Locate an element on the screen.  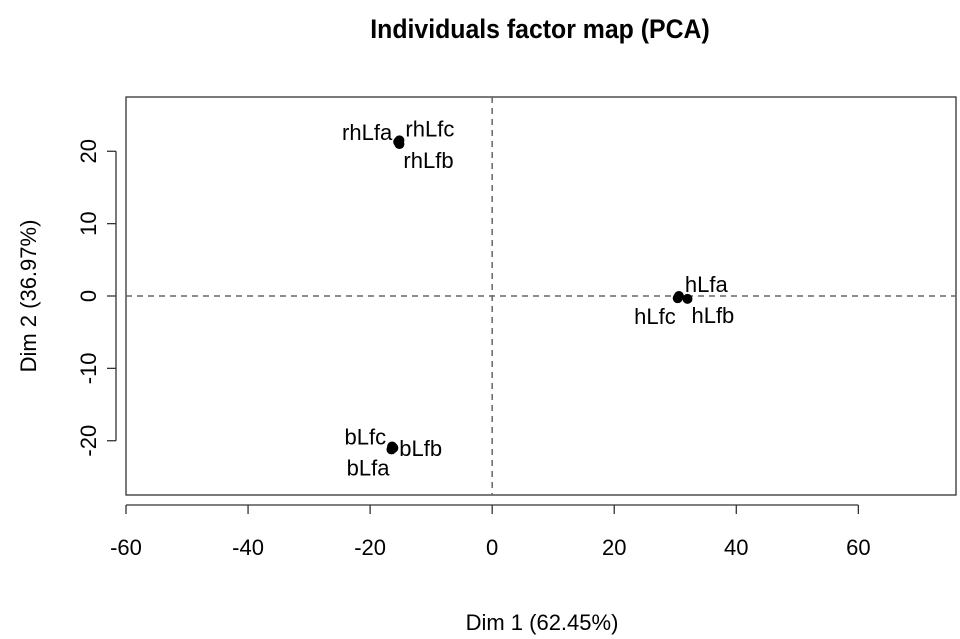
x-axis-title: Dim 1 (62.45%) is located at coordinates (542, 622).